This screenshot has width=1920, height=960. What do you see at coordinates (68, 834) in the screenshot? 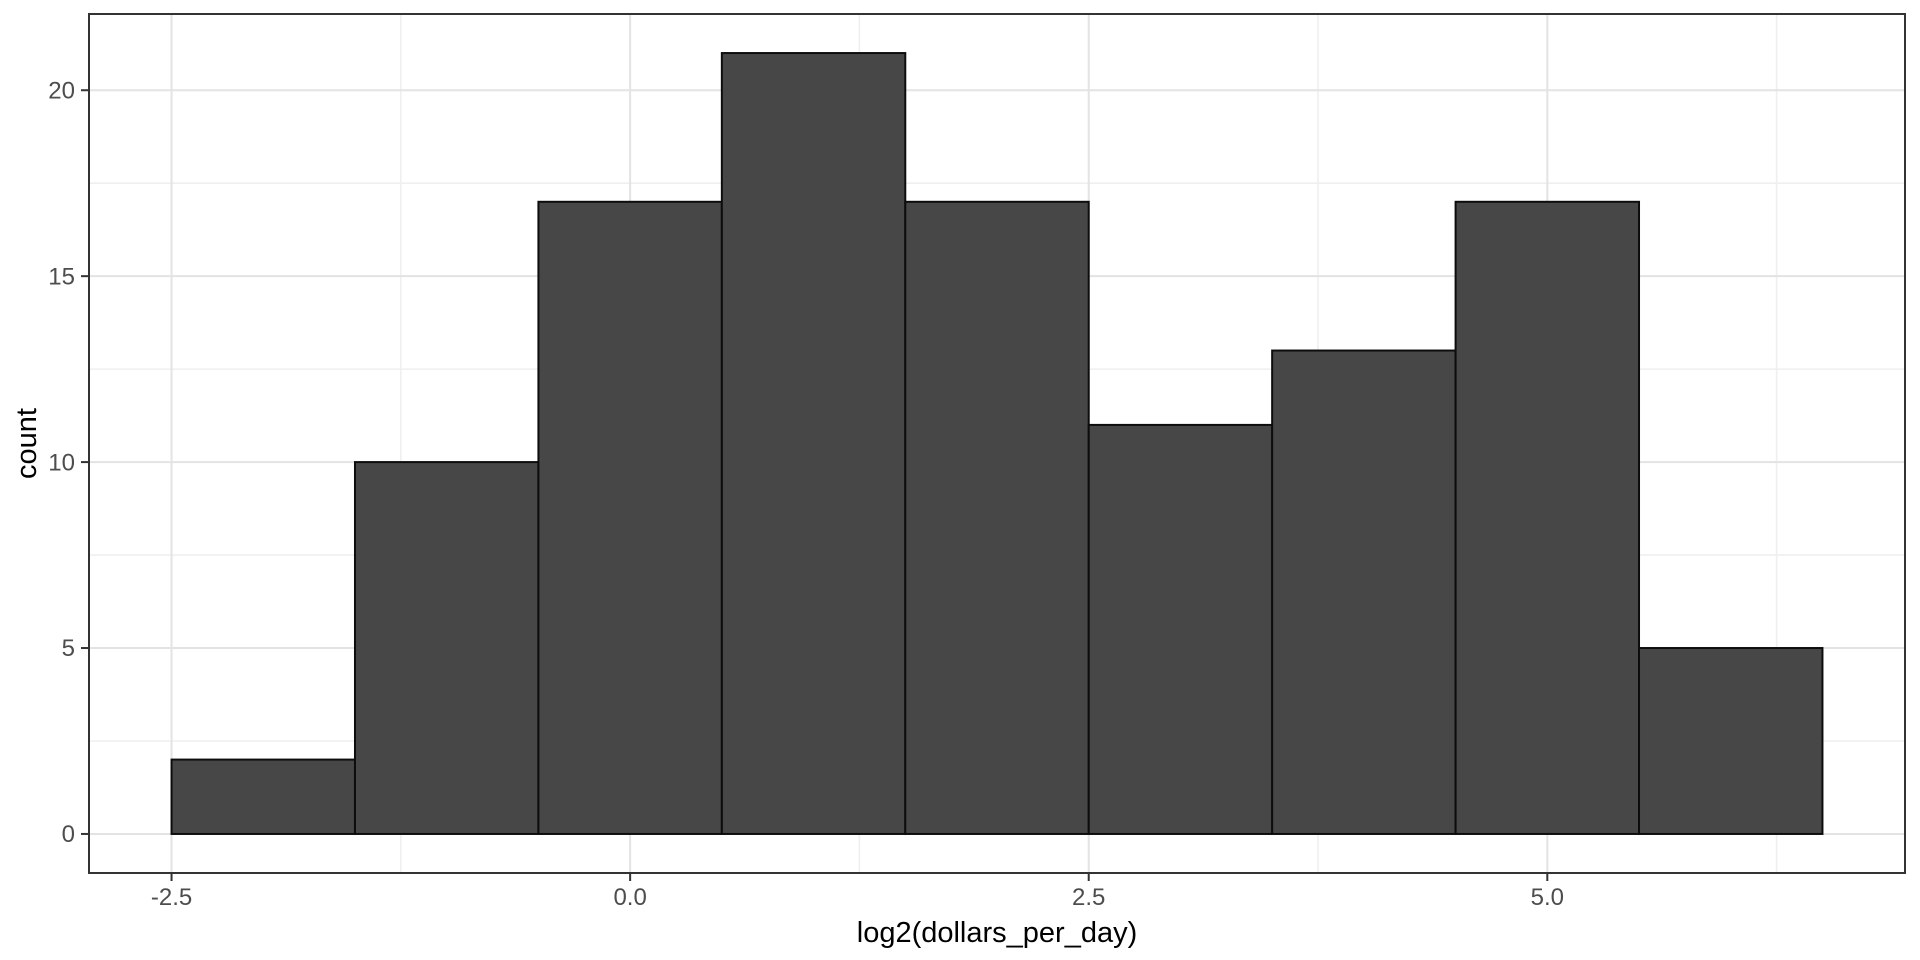
I see `y-tick-label: 0` at bounding box center [68, 834].